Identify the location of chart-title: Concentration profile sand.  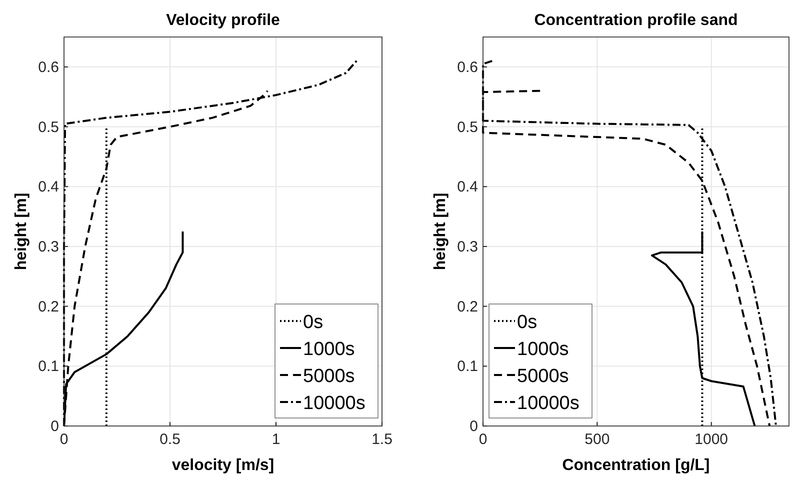
(636, 20).